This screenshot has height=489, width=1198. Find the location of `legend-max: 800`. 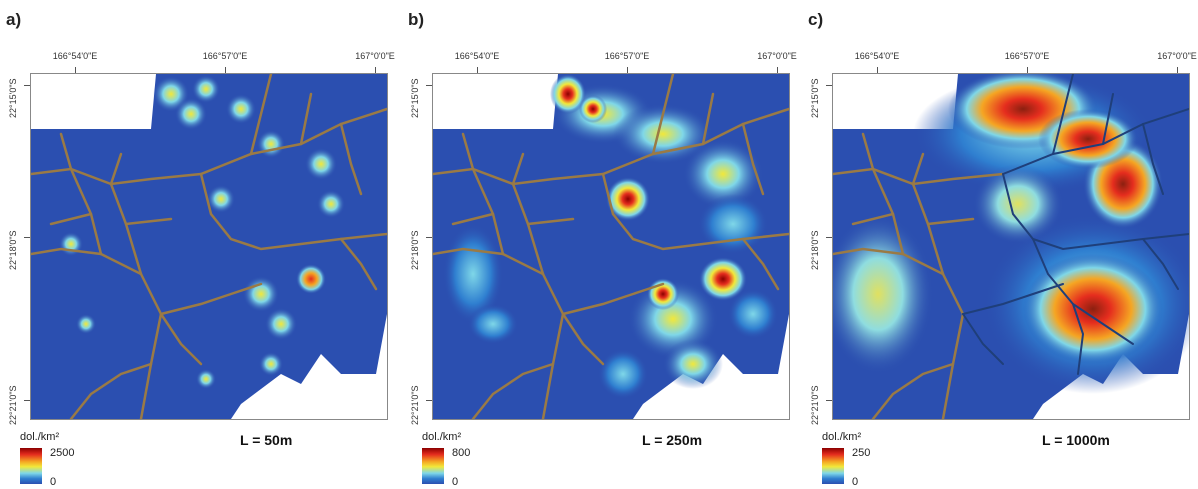

legend-max: 800 is located at coordinates (461, 453).